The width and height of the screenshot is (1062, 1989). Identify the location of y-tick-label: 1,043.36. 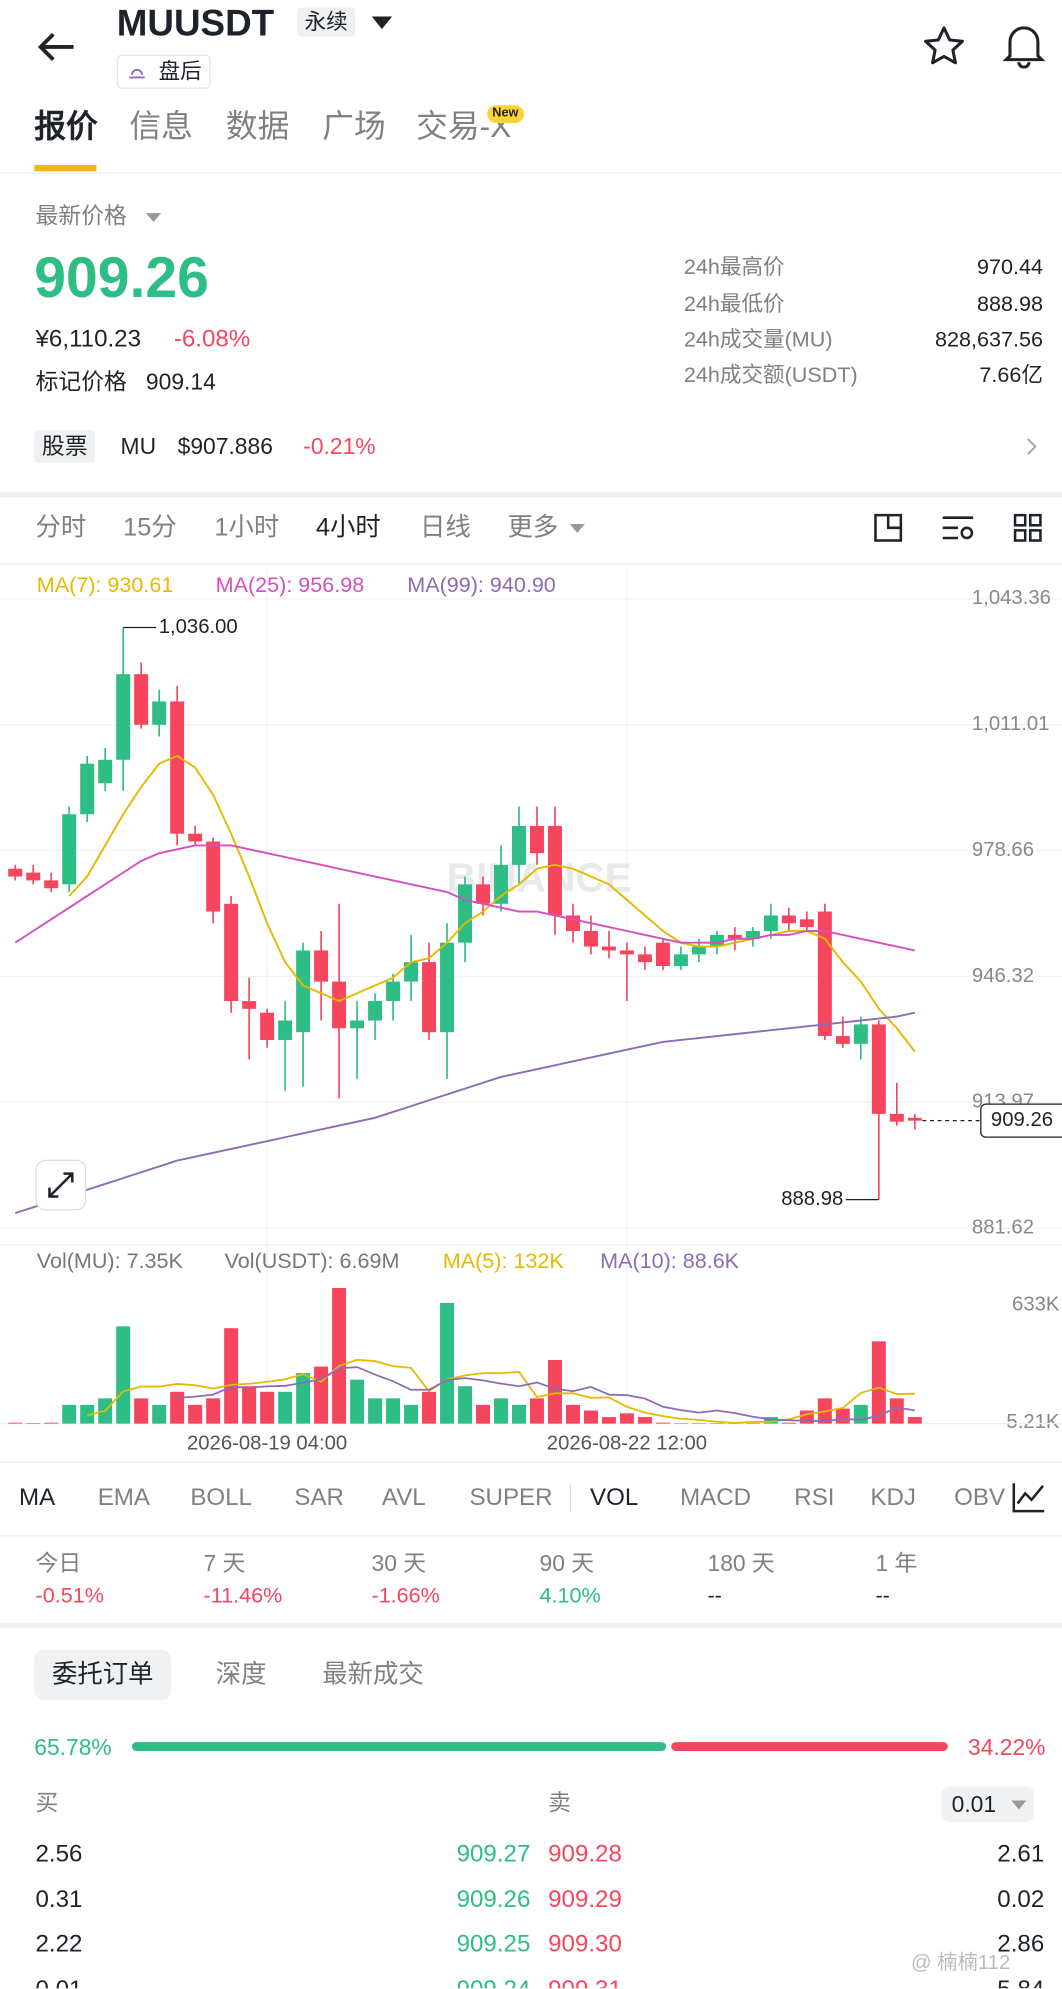
(1011, 598).